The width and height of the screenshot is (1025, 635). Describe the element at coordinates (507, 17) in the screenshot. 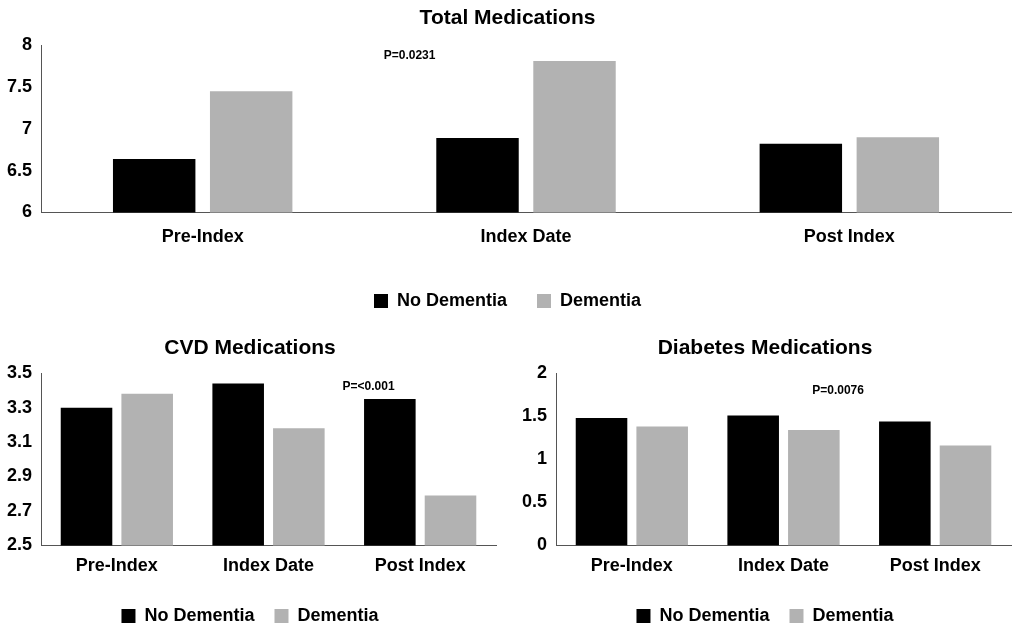

I see `chart-title: Total Medications` at that location.